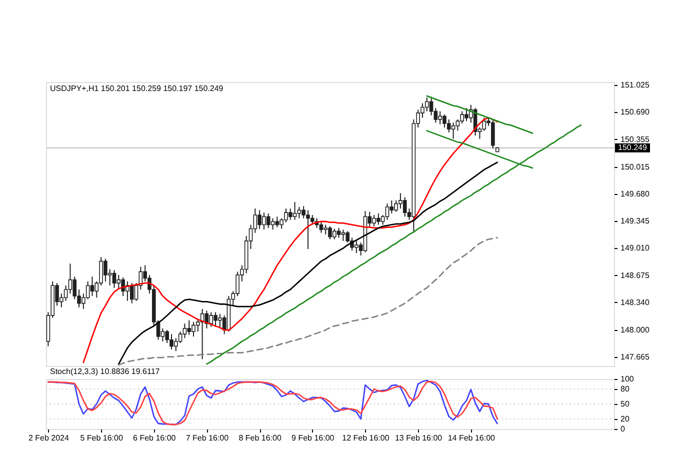 The image size is (690, 463). What do you see at coordinates (633, 147) in the screenshot?
I see `ref-line-label: 150.249` at bounding box center [633, 147].